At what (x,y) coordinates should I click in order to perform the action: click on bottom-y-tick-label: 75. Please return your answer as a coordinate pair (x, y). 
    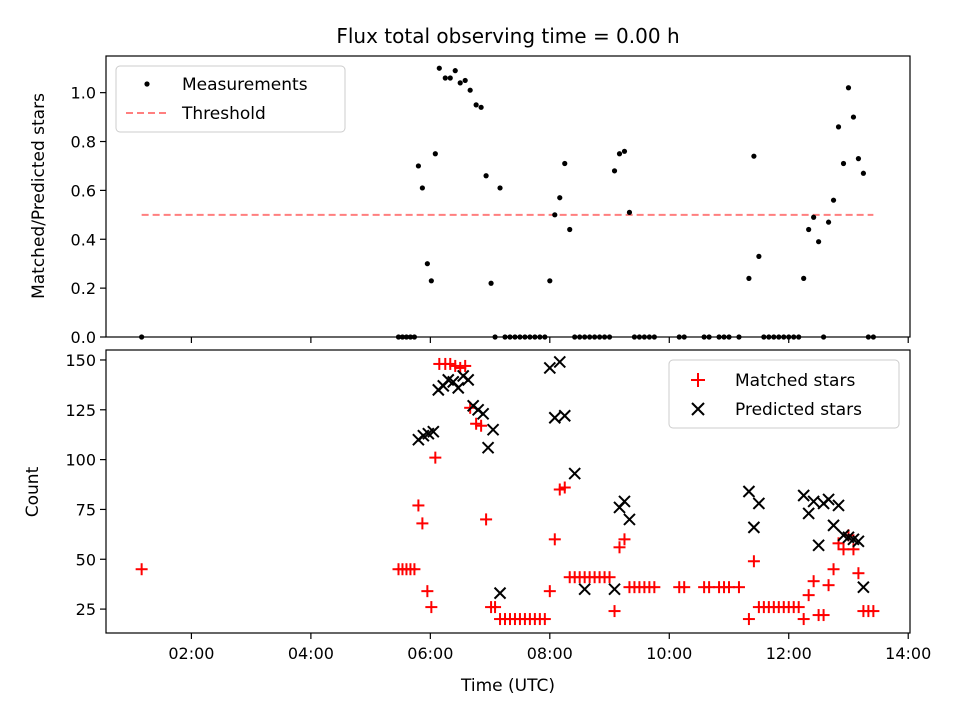
    Looking at the image, I should click on (86, 509).